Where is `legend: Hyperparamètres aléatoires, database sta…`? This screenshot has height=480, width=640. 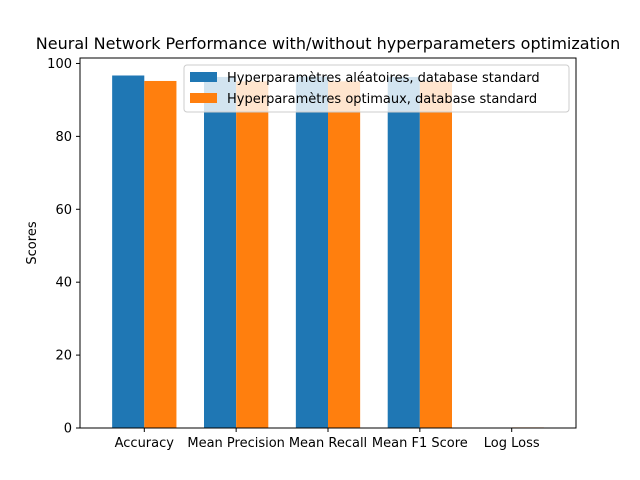
legend: Hyperparamètres aléatoires, database sta… is located at coordinates (376, 88).